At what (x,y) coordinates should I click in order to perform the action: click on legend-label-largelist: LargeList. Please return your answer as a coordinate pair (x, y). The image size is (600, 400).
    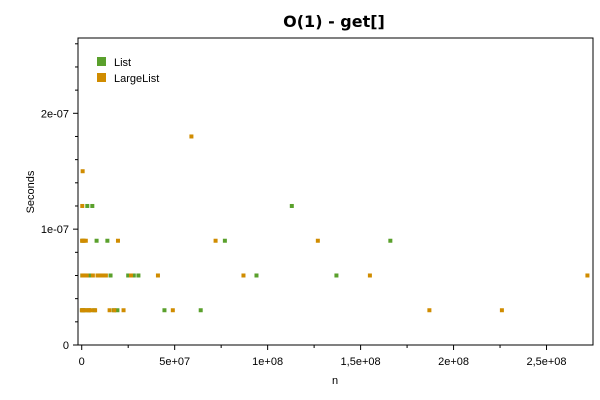
    Looking at the image, I should click on (136, 79).